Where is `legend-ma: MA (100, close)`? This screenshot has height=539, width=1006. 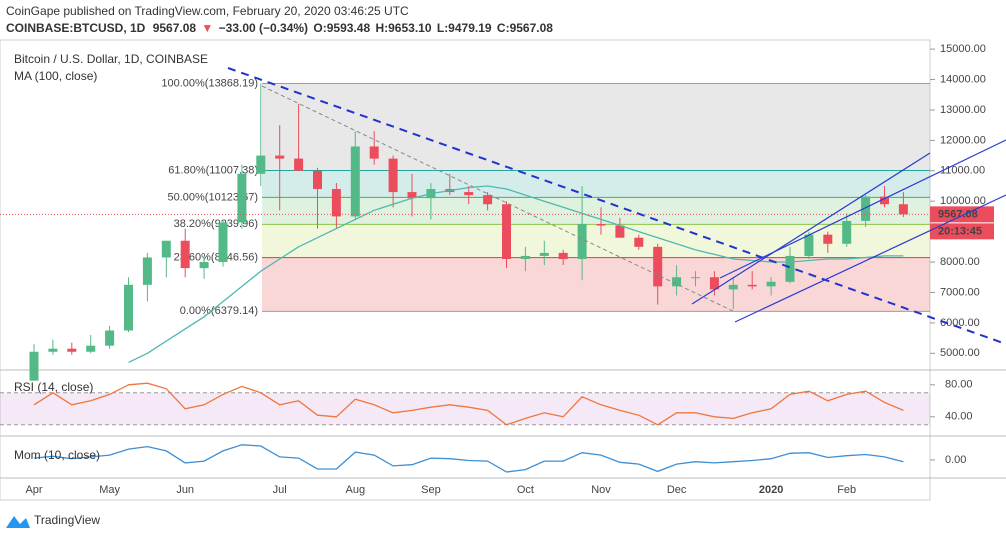
legend-ma: MA (100, close) is located at coordinates (55, 76).